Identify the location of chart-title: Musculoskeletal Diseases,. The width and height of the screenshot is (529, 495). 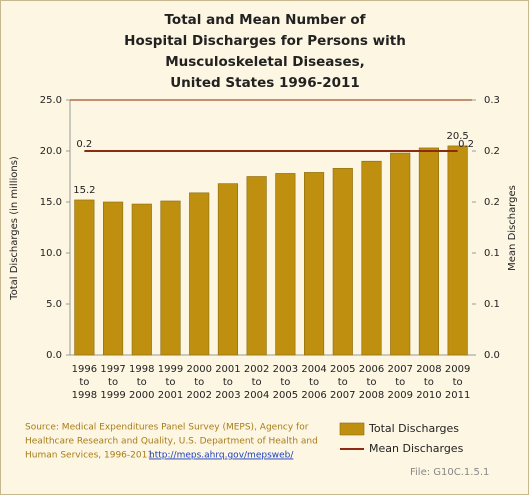
(265, 62).